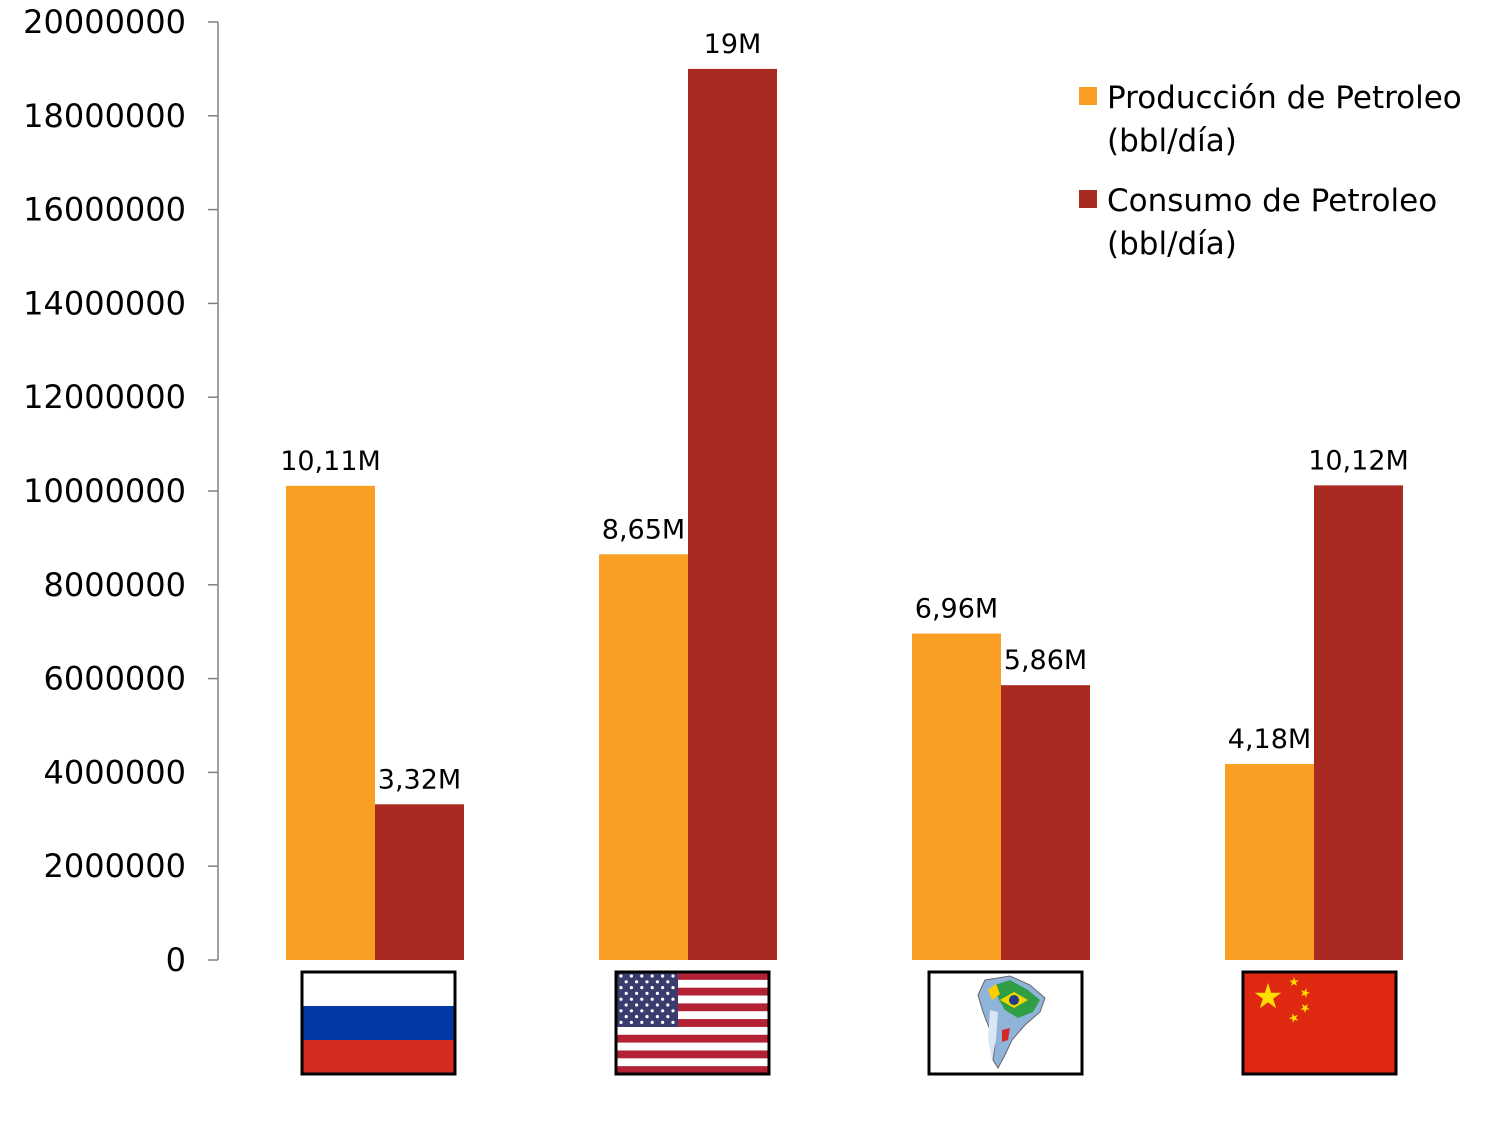  I want to click on china-flag-icon, so click(1319, 1023).